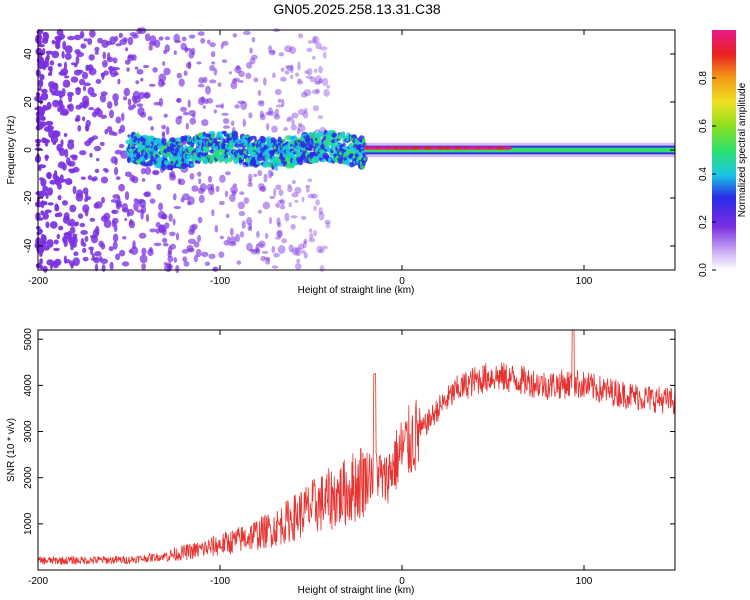  I want to click on heatmap-narrow-band-core, so click(520, 150).